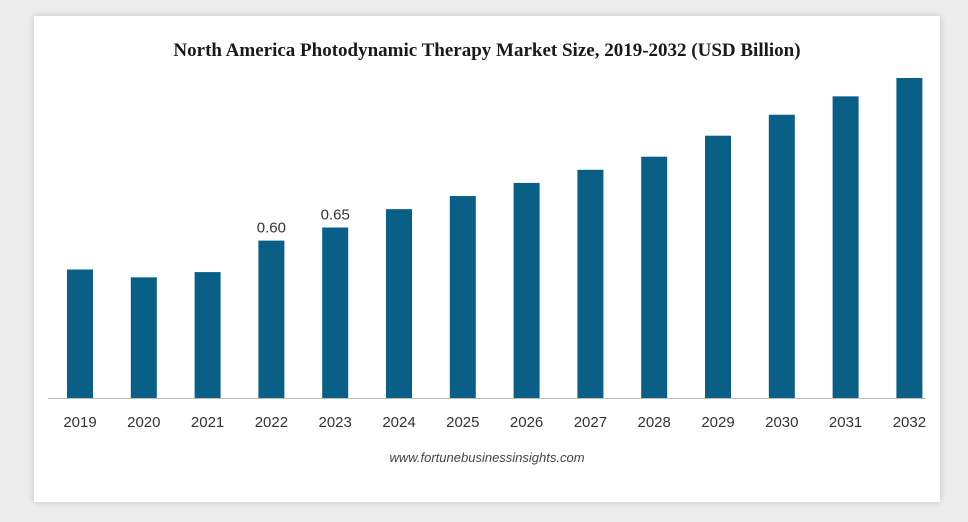 This screenshot has height=522, width=968. I want to click on x-tick-label: 2027, so click(590, 422).